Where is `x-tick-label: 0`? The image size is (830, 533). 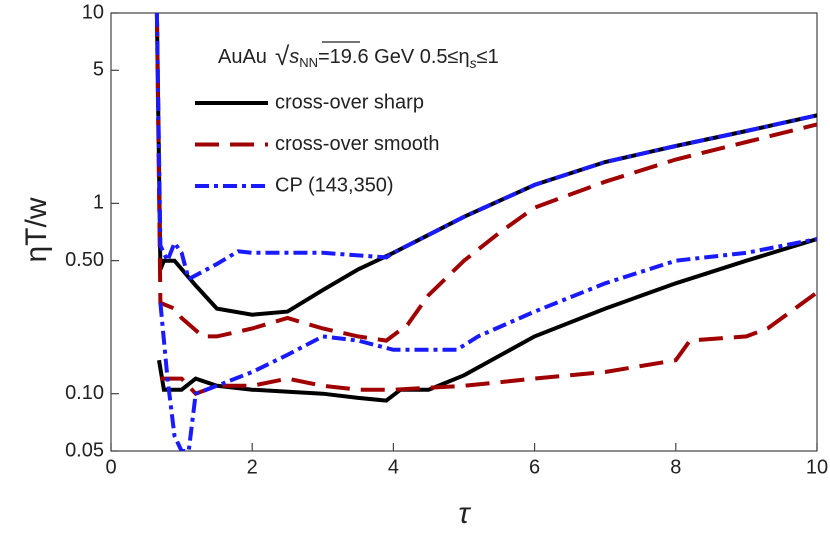
x-tick-label: 0 is located at coordinates (110, 467).